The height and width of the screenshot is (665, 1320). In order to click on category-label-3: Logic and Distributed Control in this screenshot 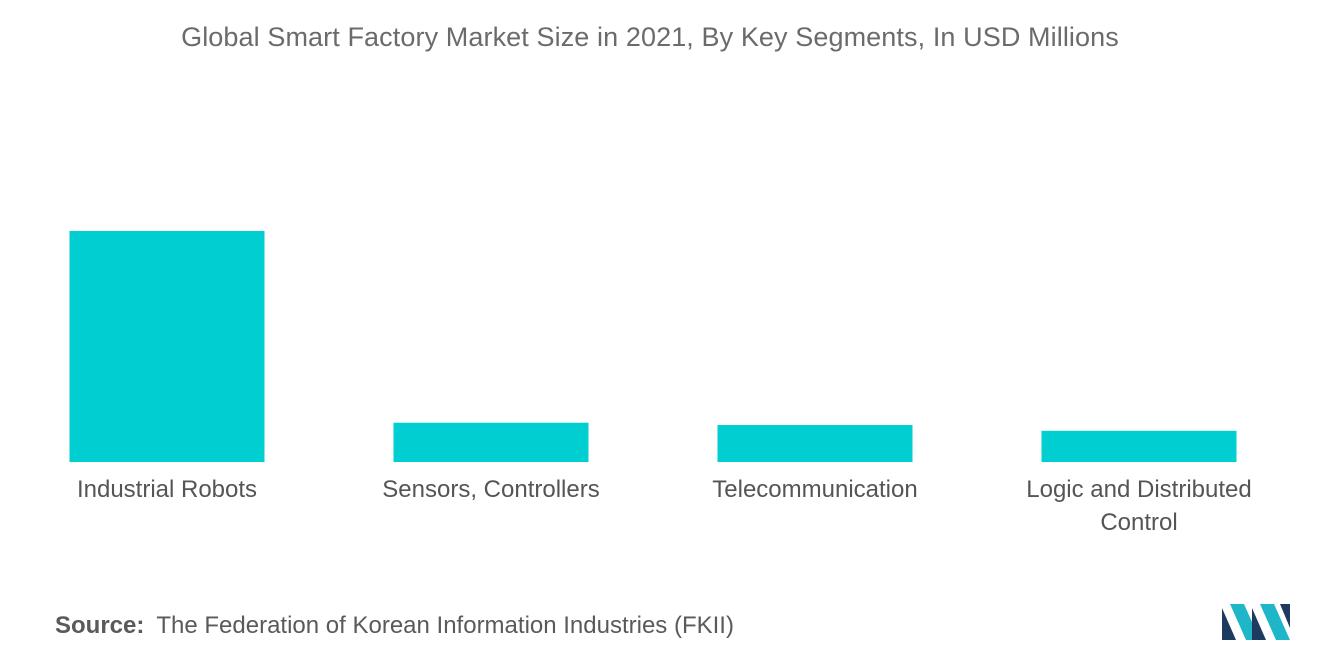, I will do `click(1138, 506)`.